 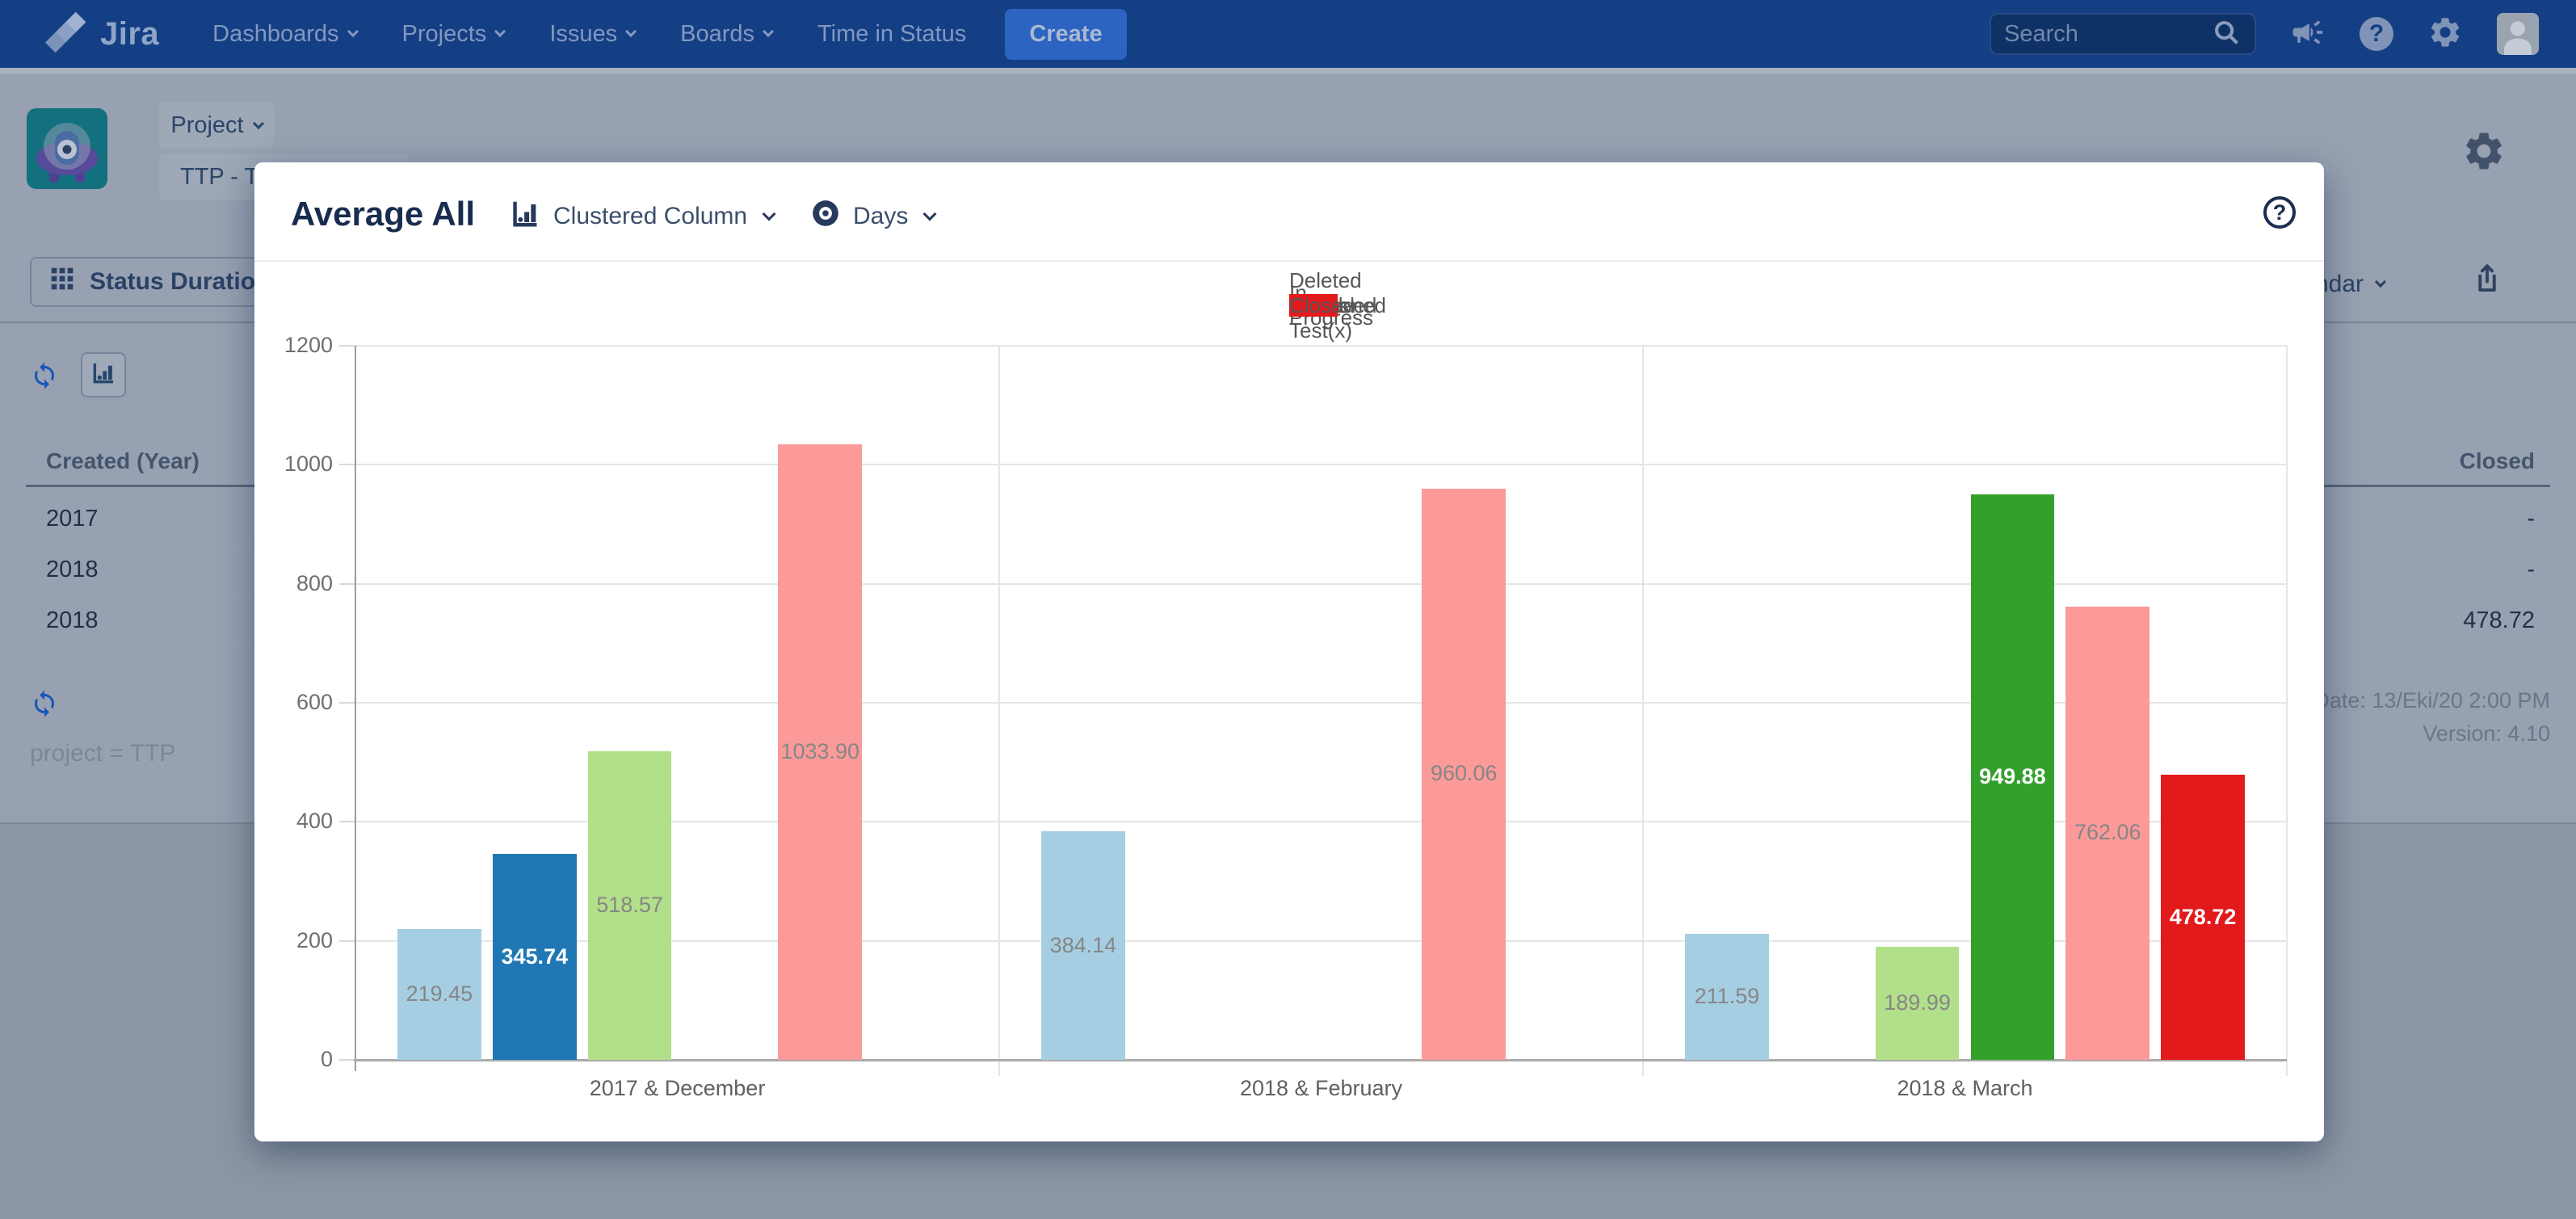 What do you see at coordinates (1313, 305) in the screenshot?
I see `legend-swatch` at bounding box center [1313, 305].